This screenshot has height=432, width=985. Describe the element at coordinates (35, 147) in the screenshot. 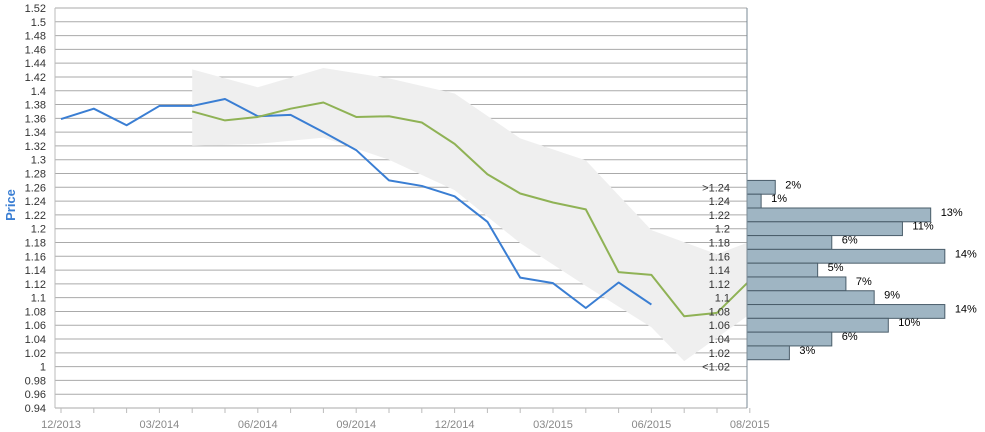

I see `y-tick-label: 1.32` at that location.